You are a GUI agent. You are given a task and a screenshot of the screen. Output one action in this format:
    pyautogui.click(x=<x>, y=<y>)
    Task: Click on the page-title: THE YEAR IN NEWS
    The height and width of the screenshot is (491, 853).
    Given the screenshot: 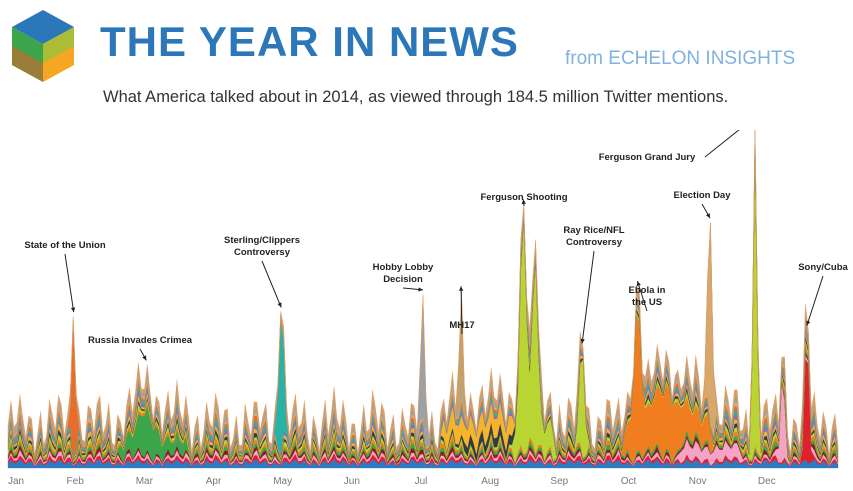 What is the action you would take?
    pyautogui.click(x=309, y=41)
    